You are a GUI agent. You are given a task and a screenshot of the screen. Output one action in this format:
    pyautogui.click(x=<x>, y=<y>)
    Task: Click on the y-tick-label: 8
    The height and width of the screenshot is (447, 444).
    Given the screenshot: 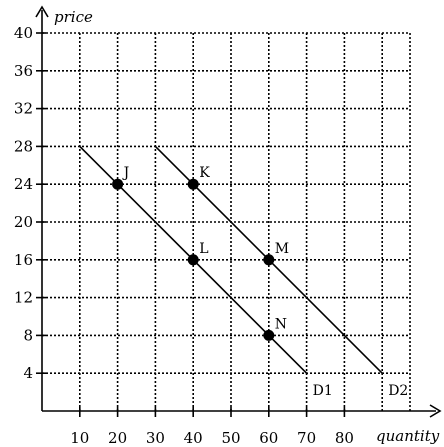 What is the action you would take?
    pyautogui.click(x=28, y=335)
    